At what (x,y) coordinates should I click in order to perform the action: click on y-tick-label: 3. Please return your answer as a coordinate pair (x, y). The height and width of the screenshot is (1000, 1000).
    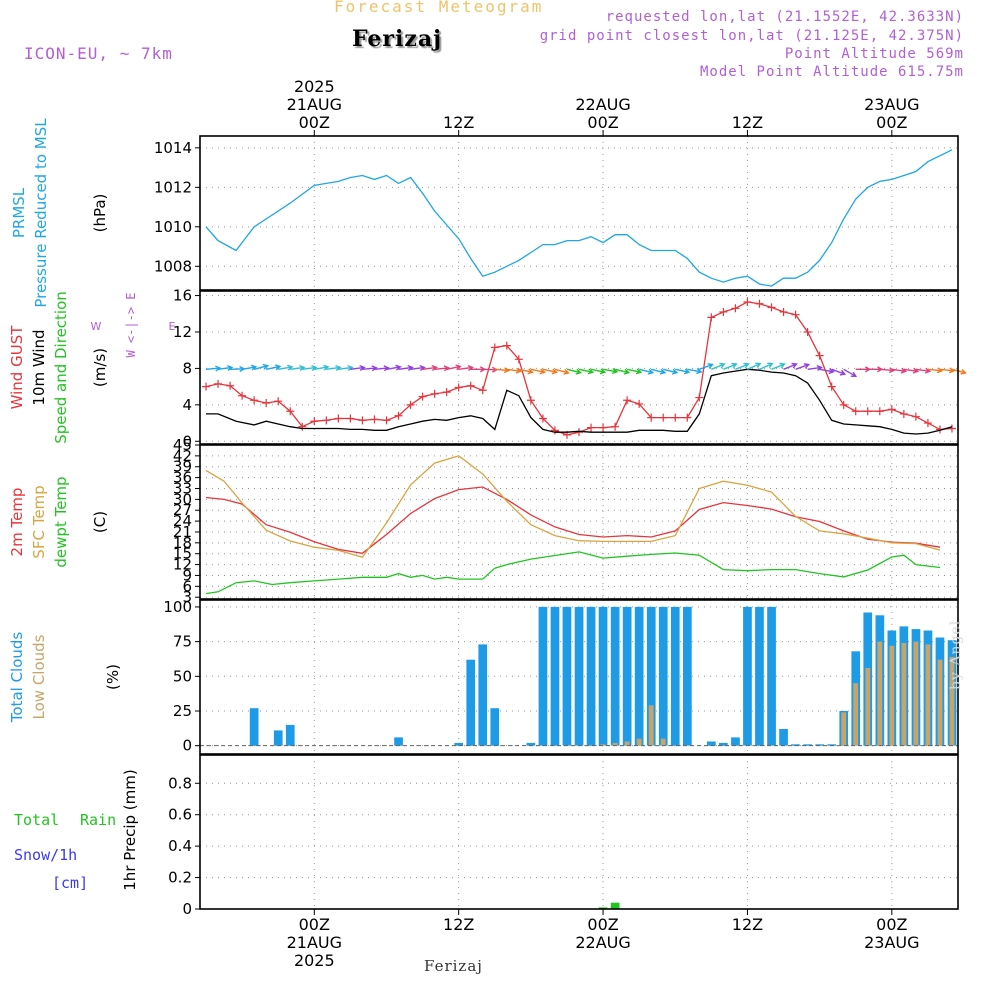
    Looking at the image, I should click on (187, 597).